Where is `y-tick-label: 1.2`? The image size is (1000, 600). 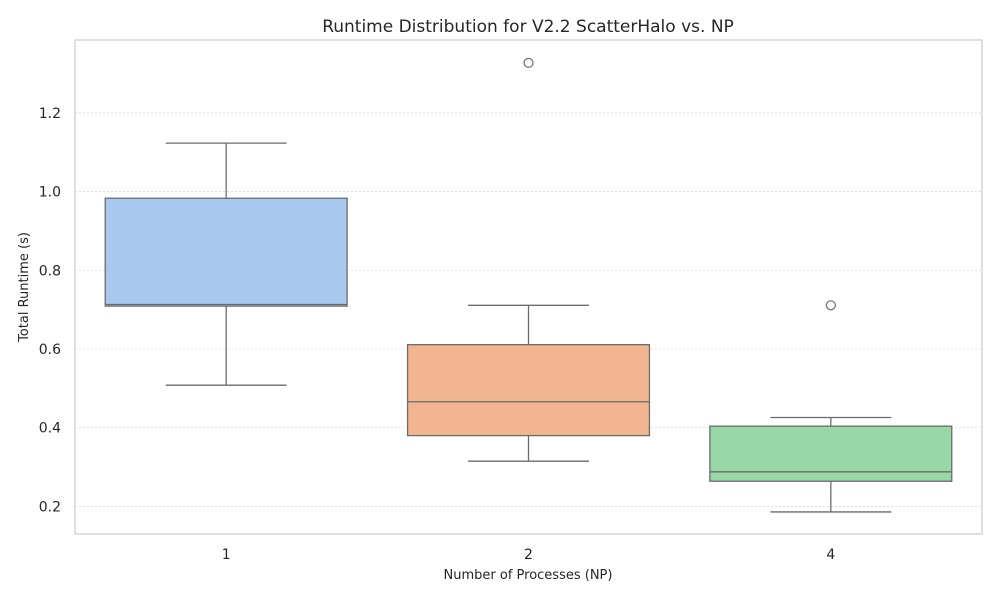
y-tick-label: 1.2 is located at coordinates (50, 114).